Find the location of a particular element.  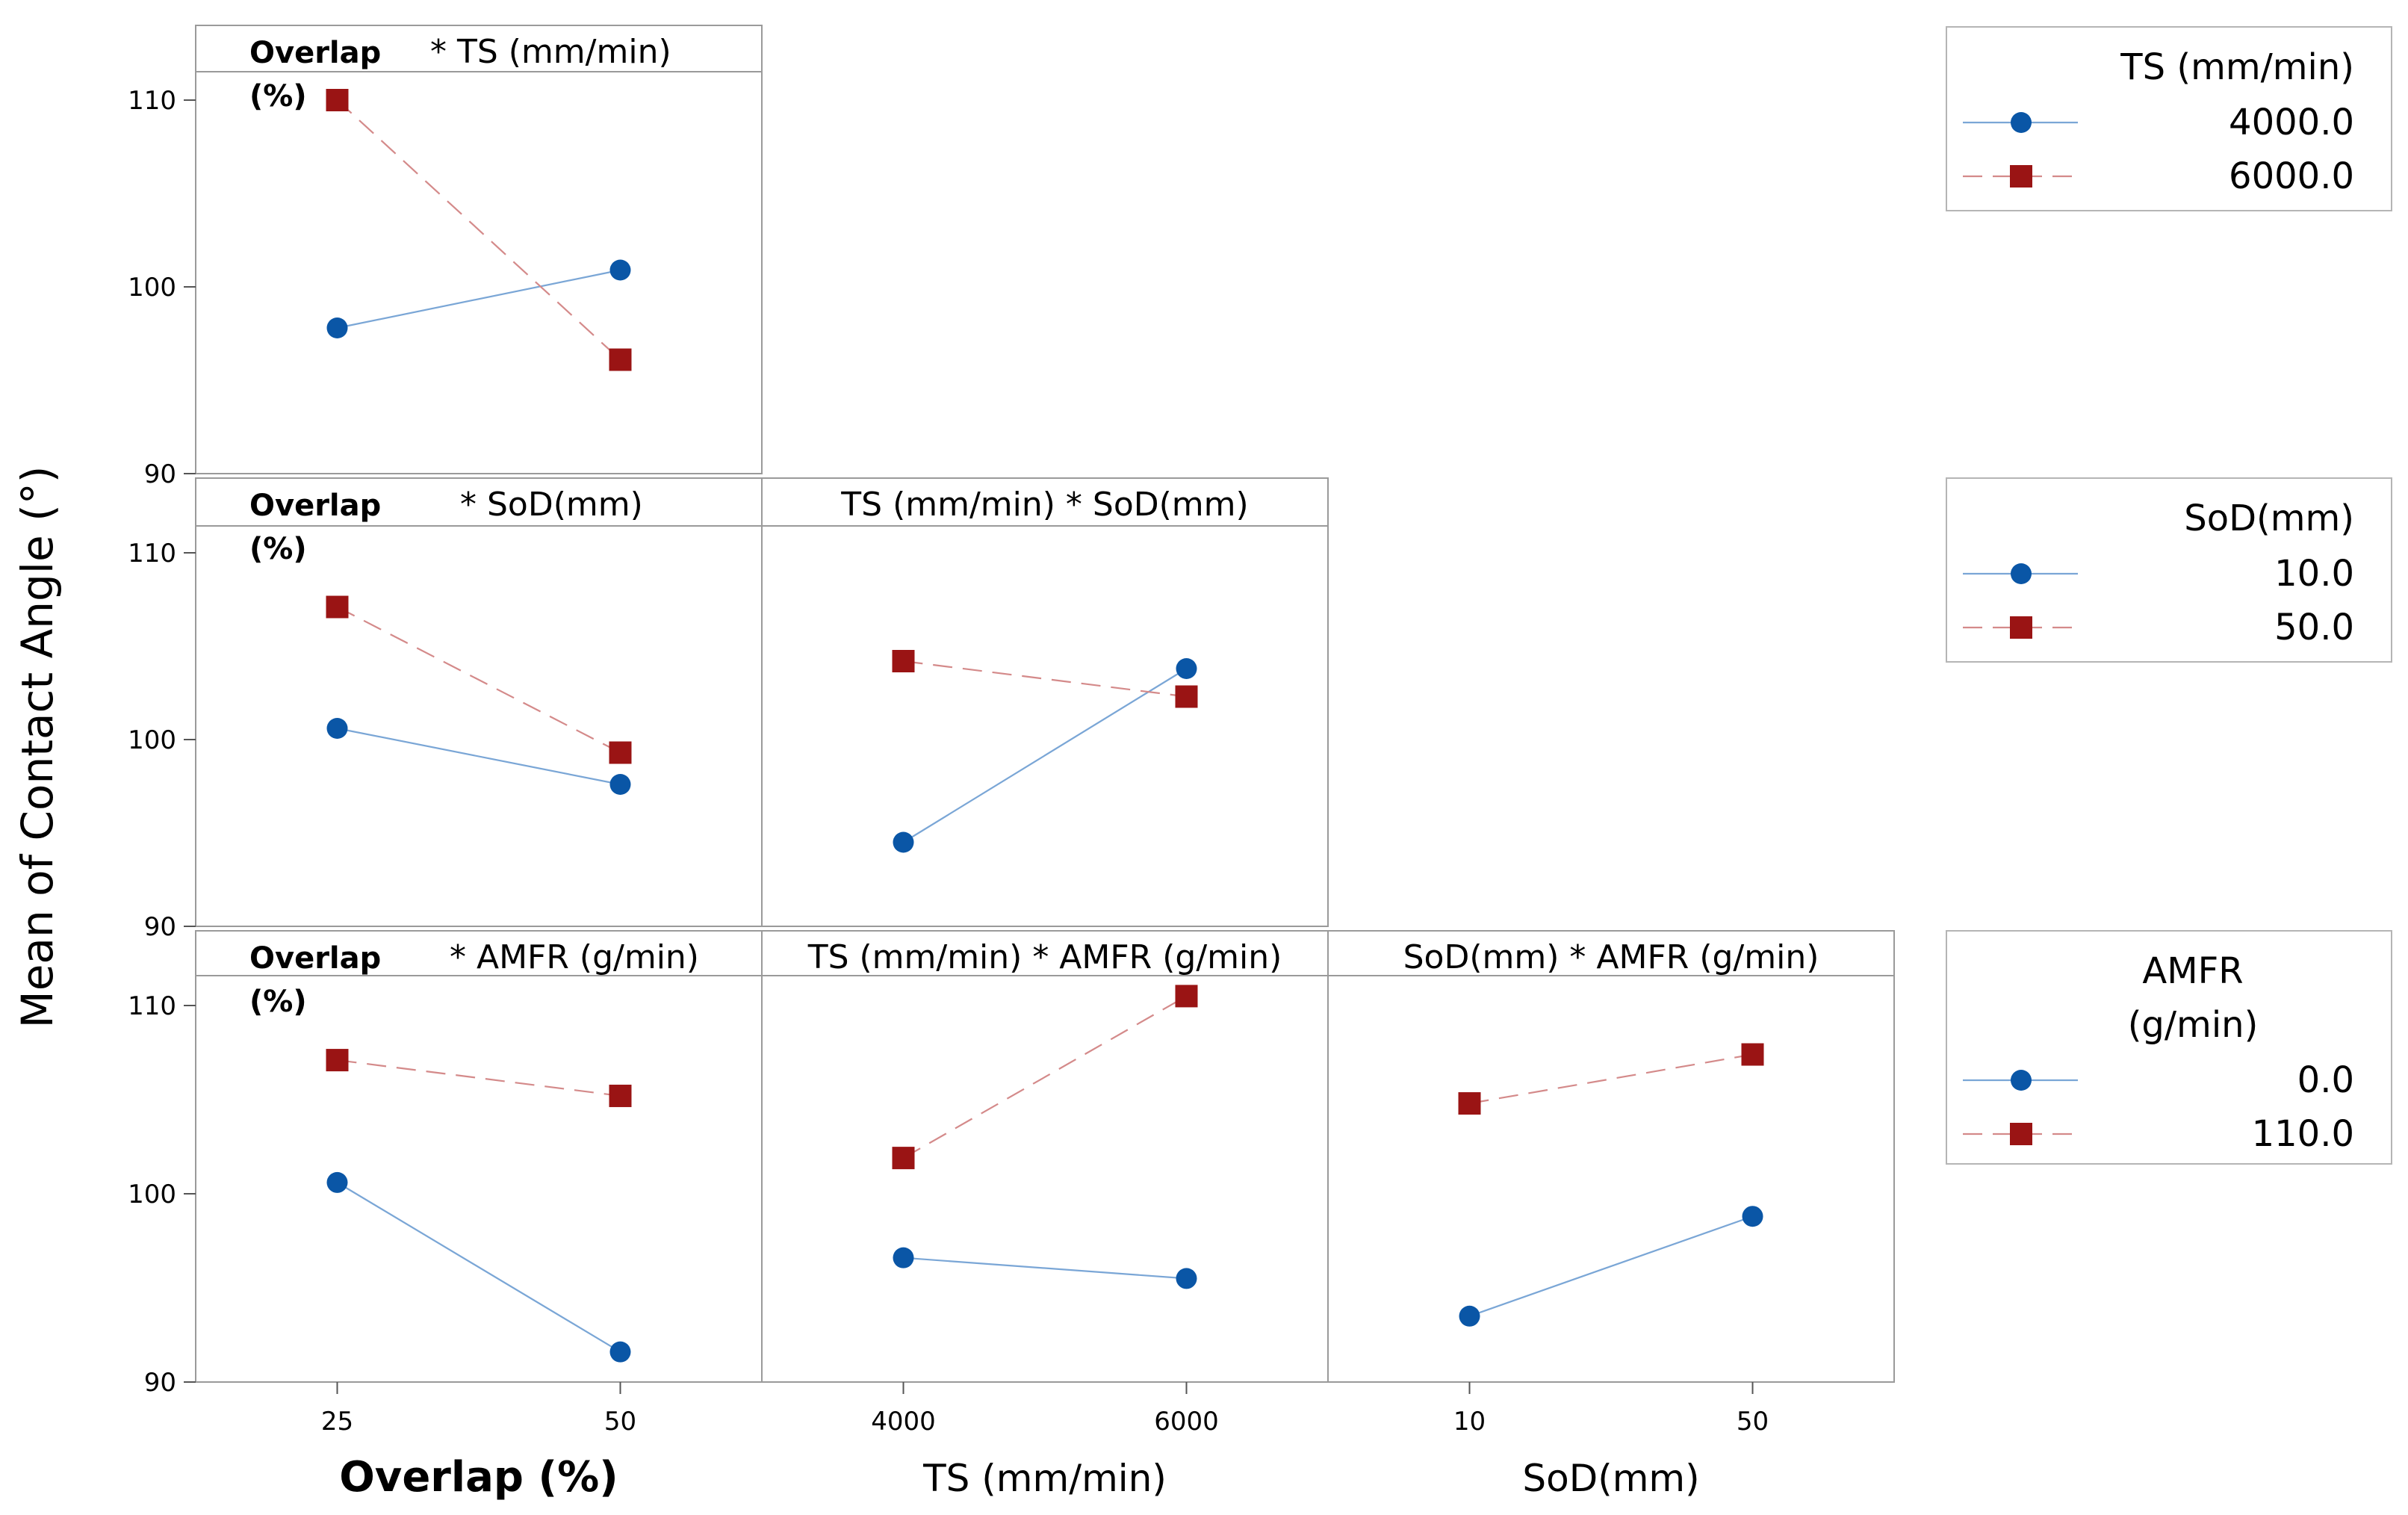

panel-2-1: TS (mm/min) * AMFR (g/min) is located at coordinates (1045, 1156).